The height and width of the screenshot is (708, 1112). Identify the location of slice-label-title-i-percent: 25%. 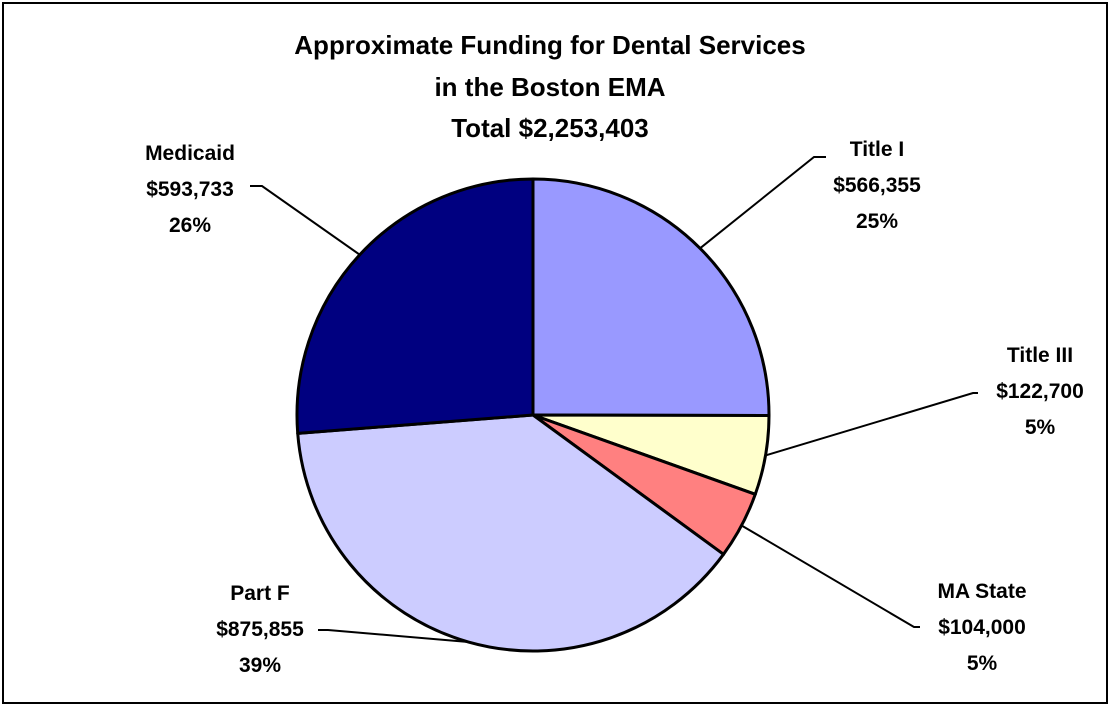
(877, 221).